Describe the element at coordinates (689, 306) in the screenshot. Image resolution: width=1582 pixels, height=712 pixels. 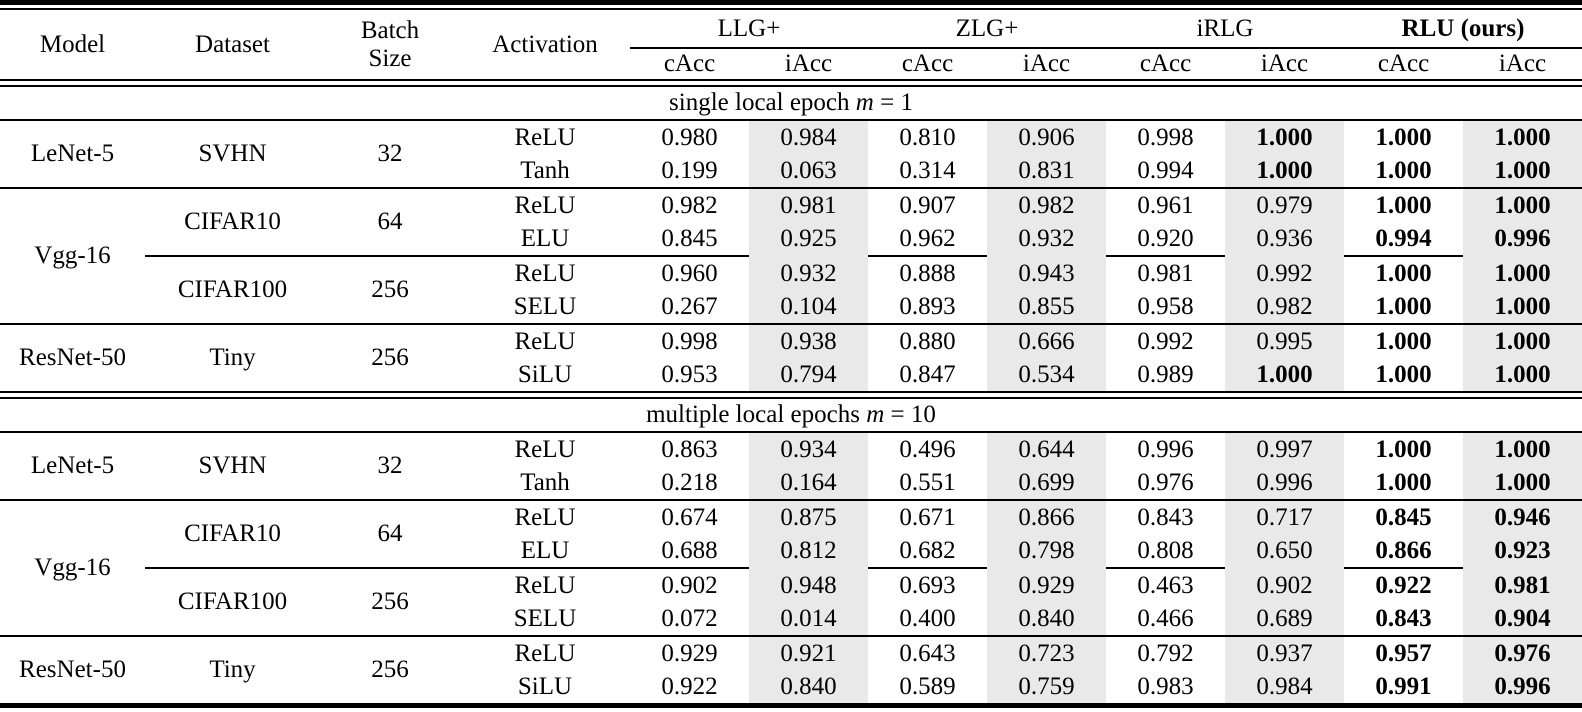
I see `metric-cell: 0.267` at that location.